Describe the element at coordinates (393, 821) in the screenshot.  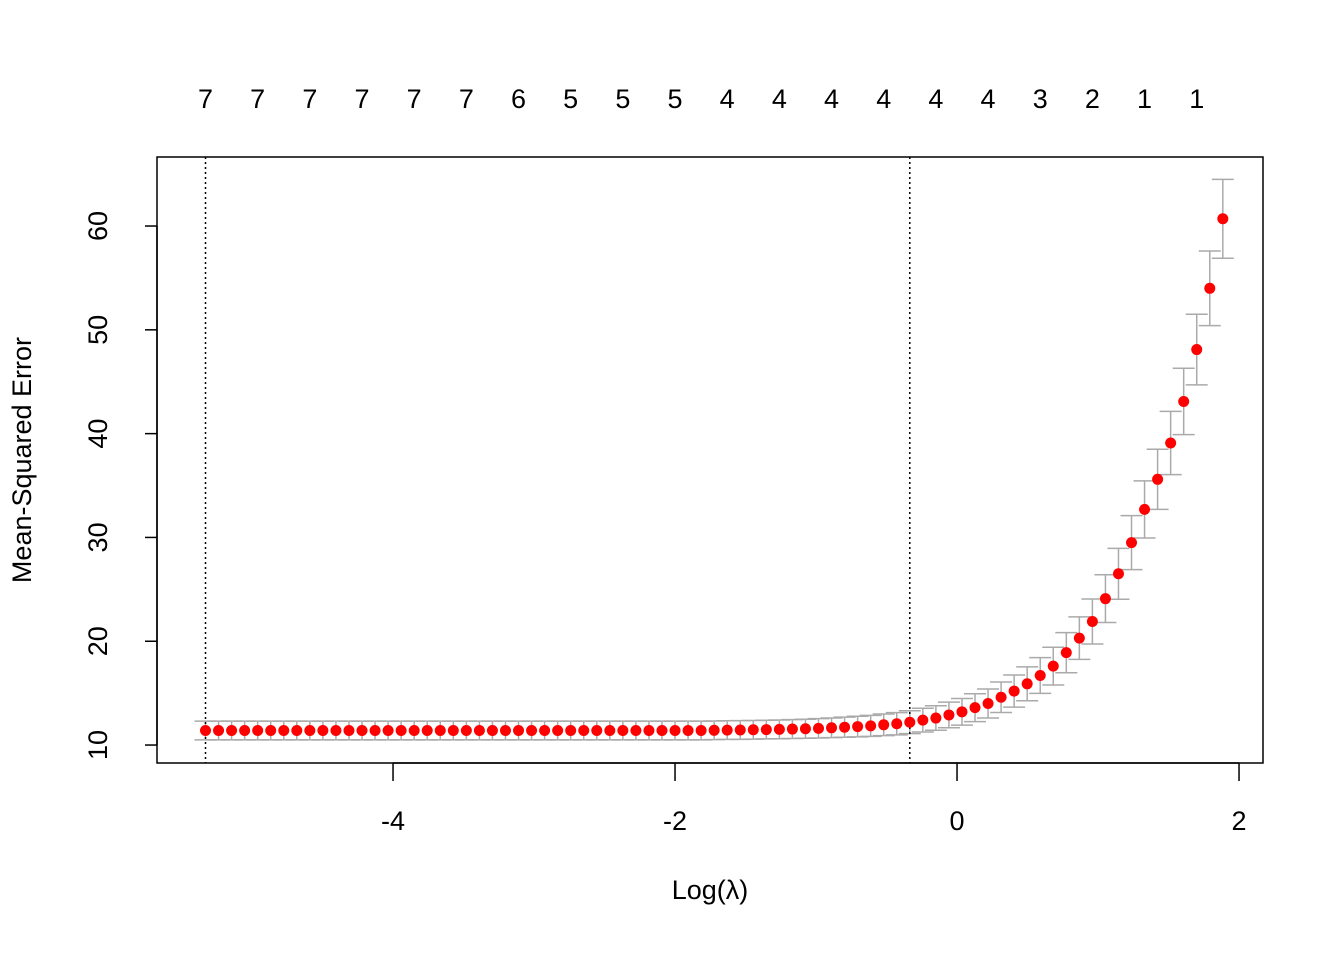
I see `x-tick-label: -4` at that location.